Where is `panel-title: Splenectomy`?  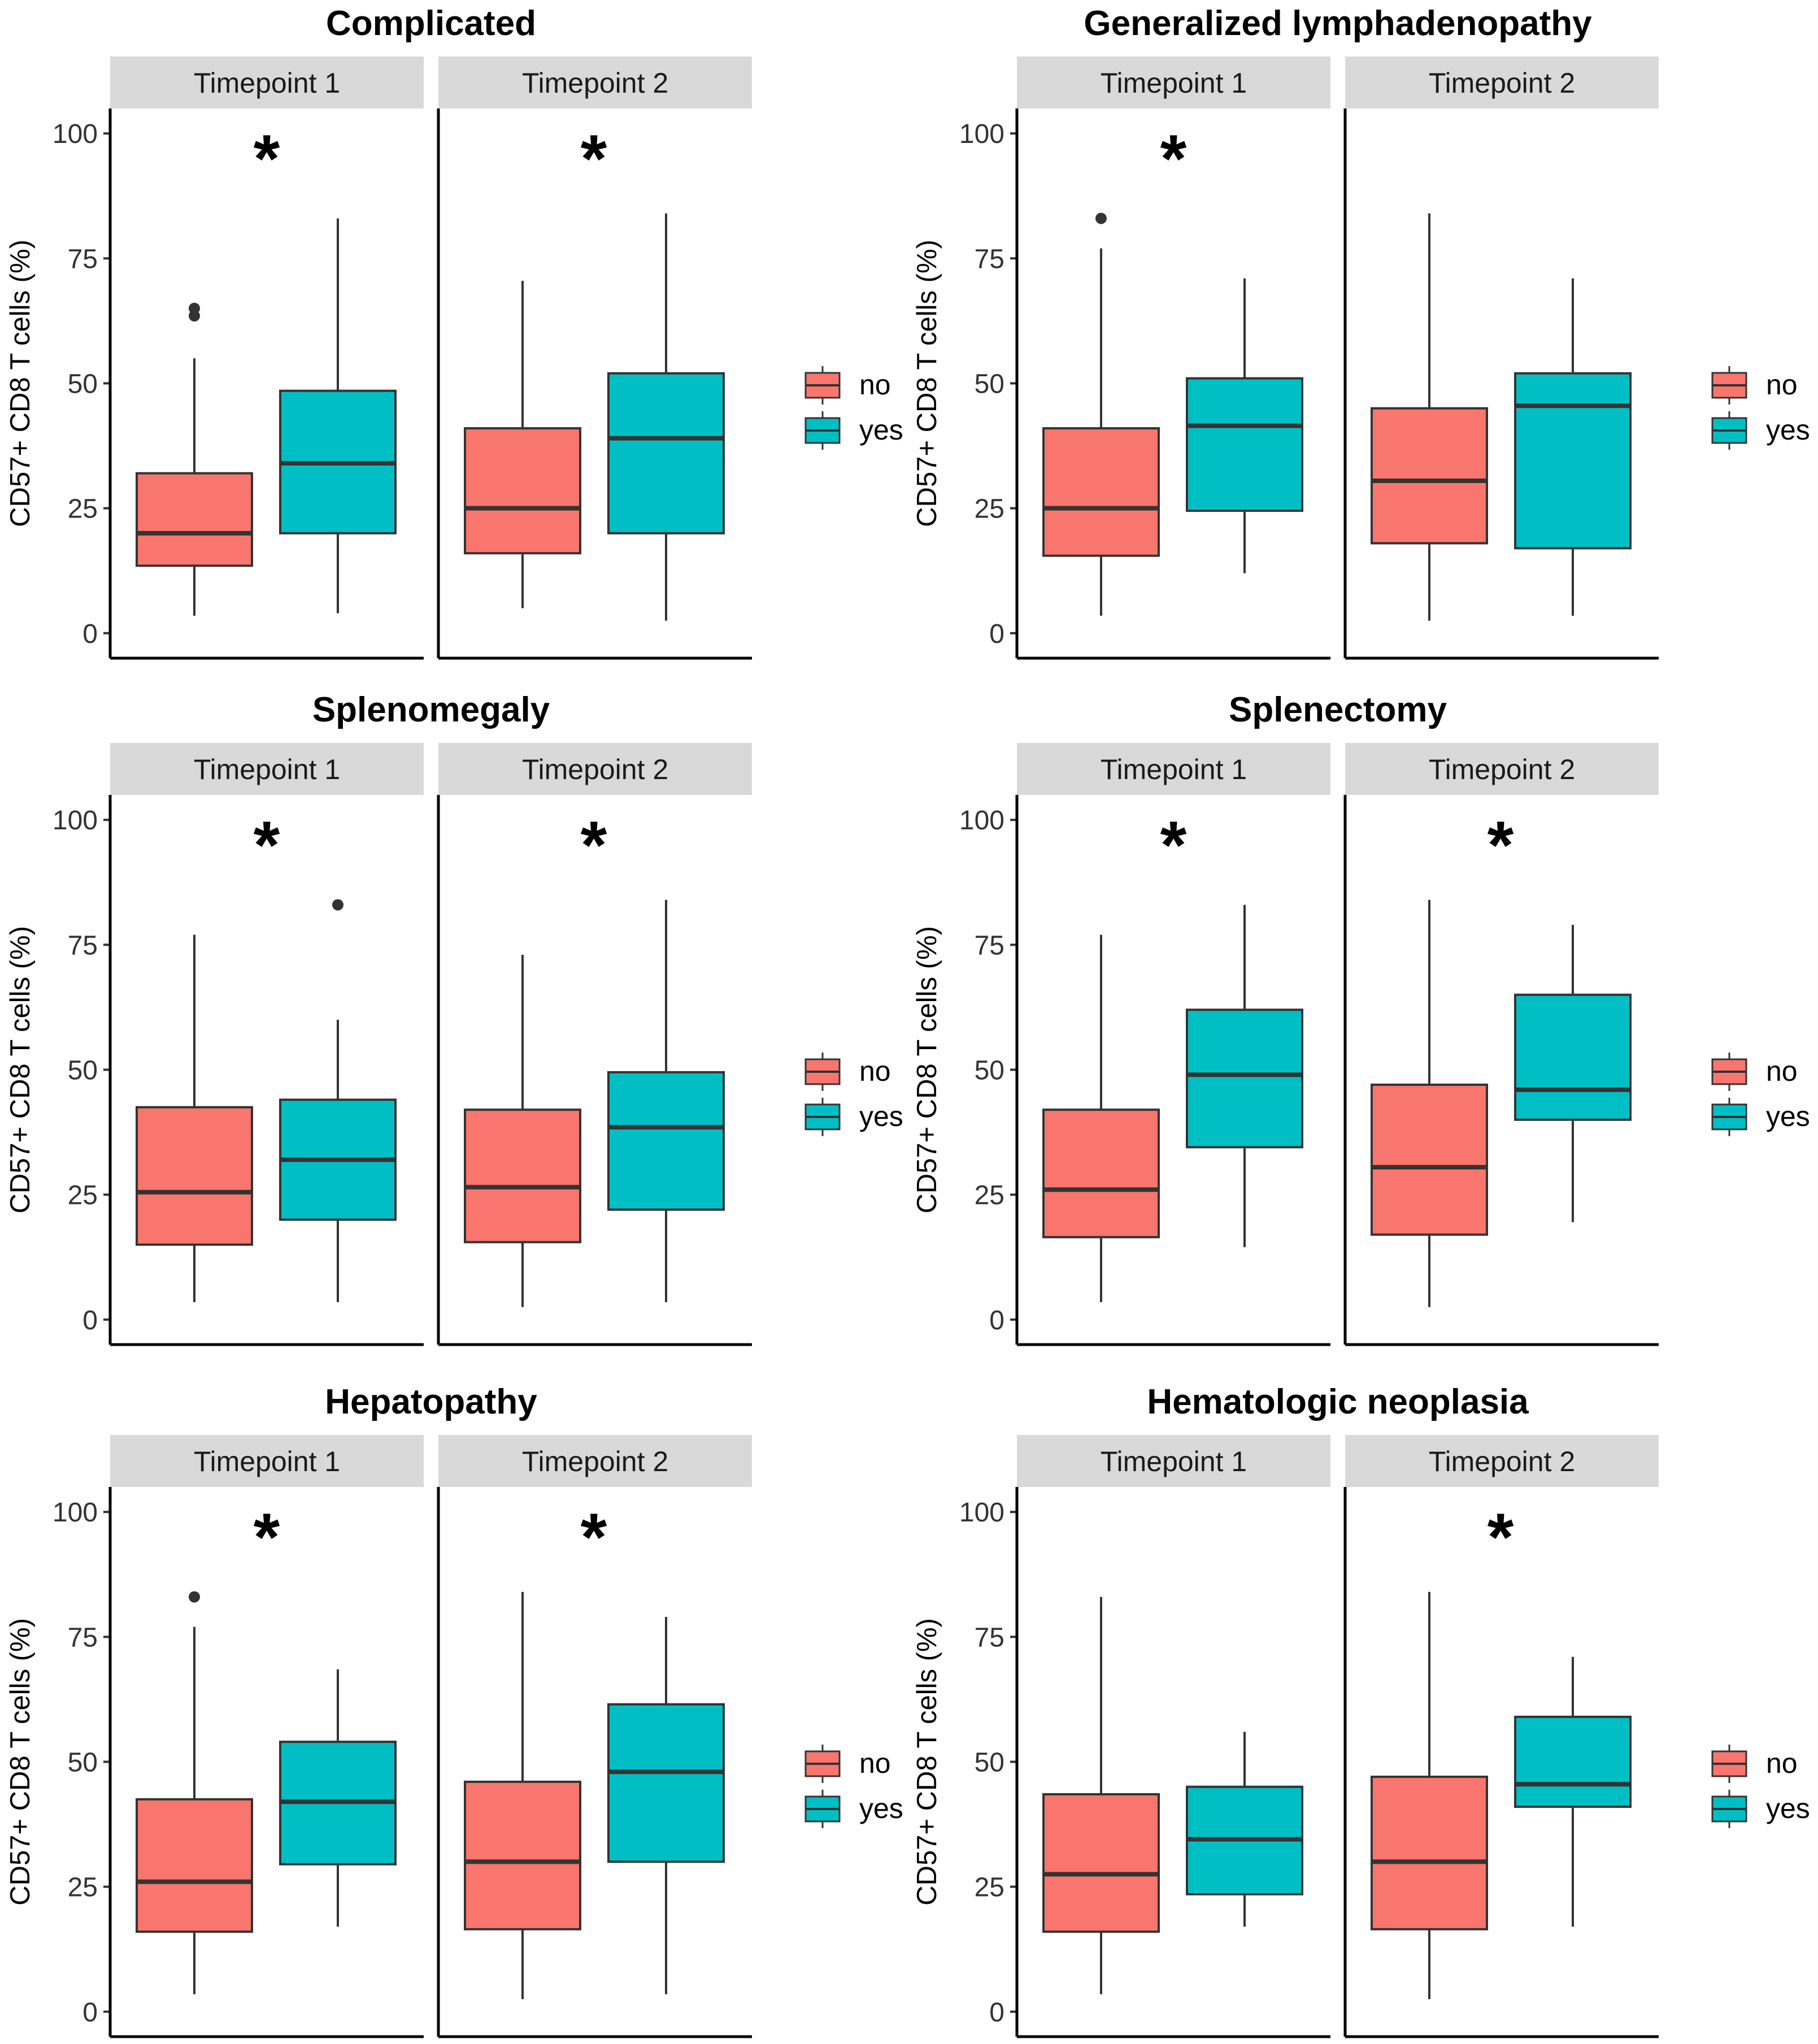
panel-title: Splenectomy is located at coordinates (1338, 709).